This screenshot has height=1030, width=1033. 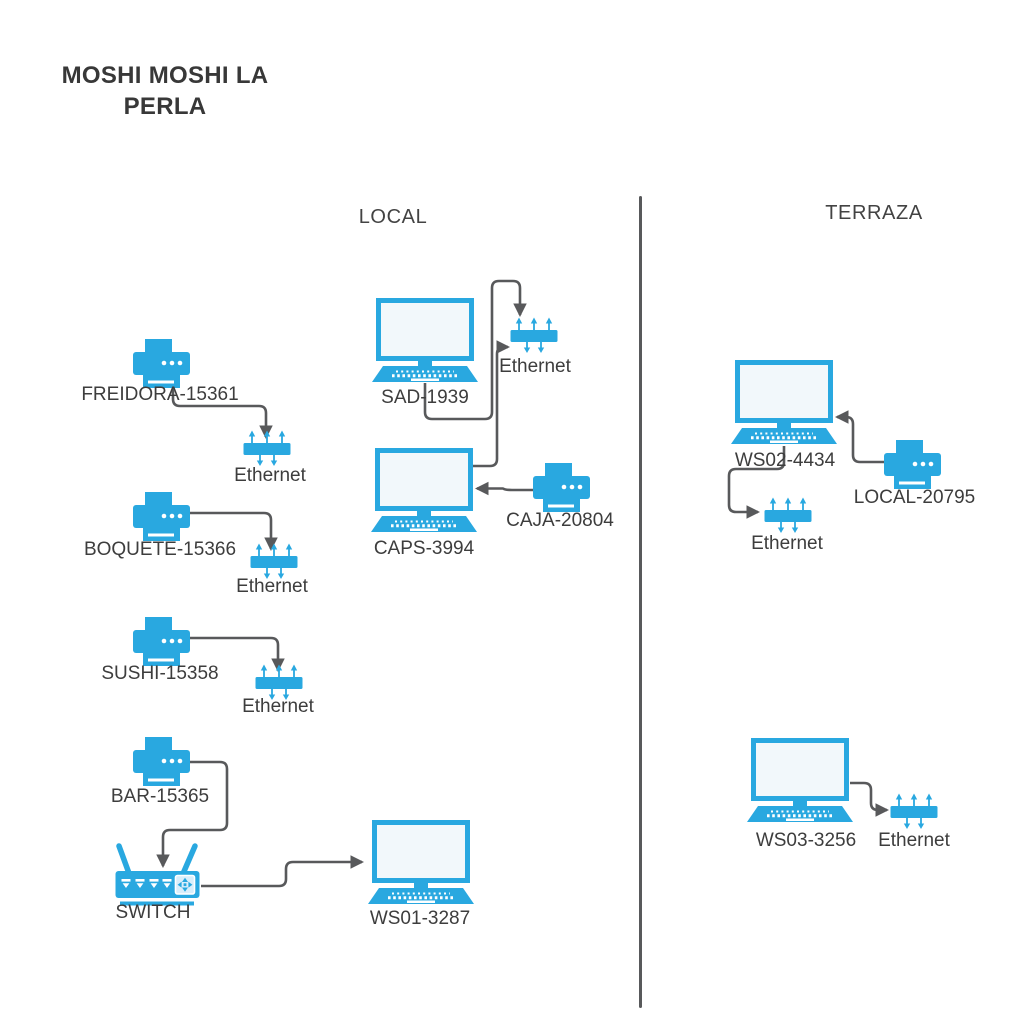 What do you see at coordinates (535, 366) in the screenshot?
I see `sad-ethernet-label: Ethernet` at bounding box center [535, 366].